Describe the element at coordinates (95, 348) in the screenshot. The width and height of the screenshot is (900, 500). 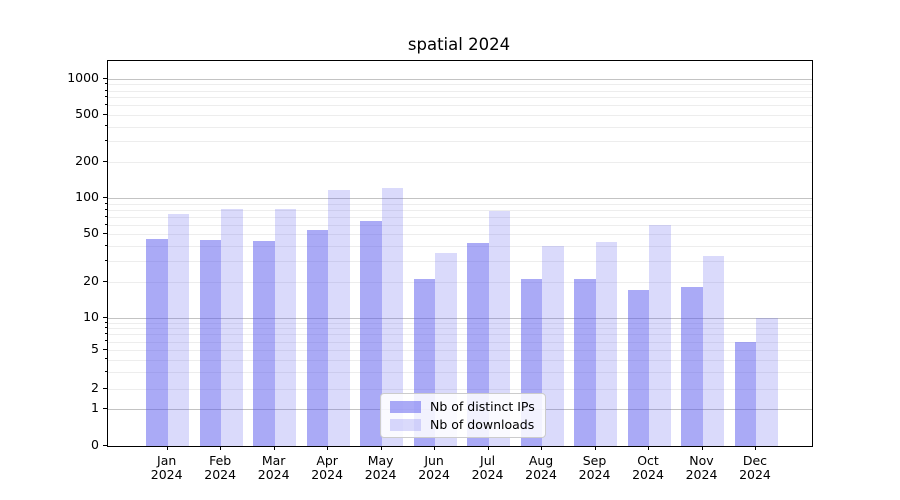
I see `y-tick-label: 5` at that location.